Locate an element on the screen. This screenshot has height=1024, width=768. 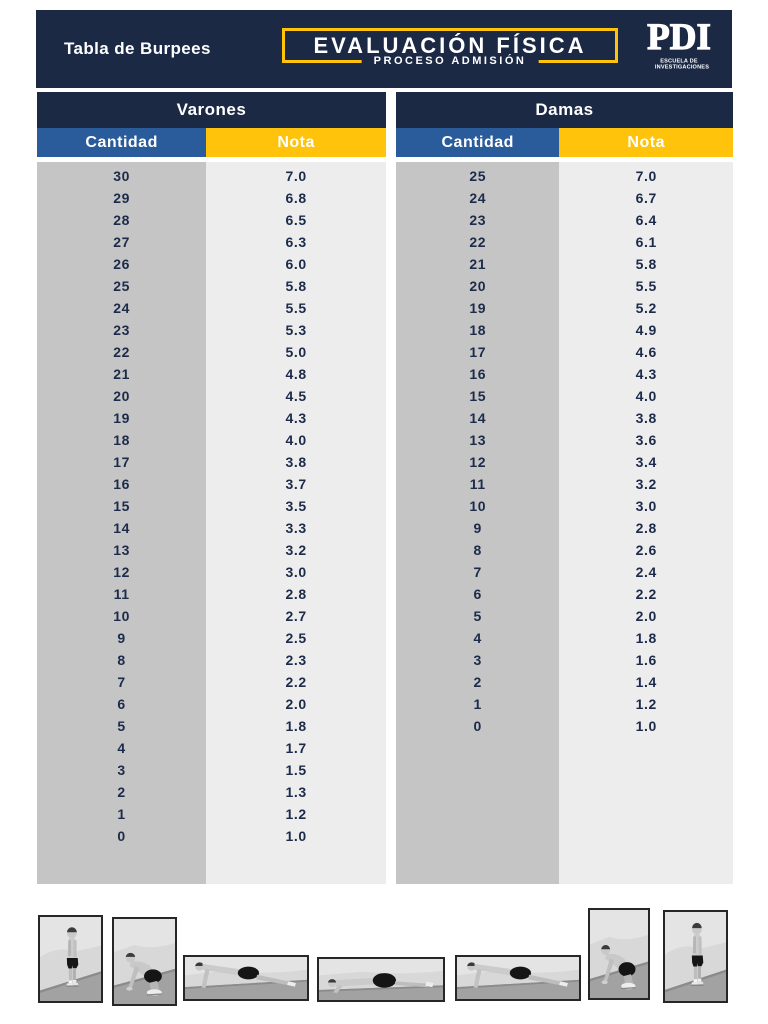
table-row: 18 4.9 is located at coordinates (564, 330).